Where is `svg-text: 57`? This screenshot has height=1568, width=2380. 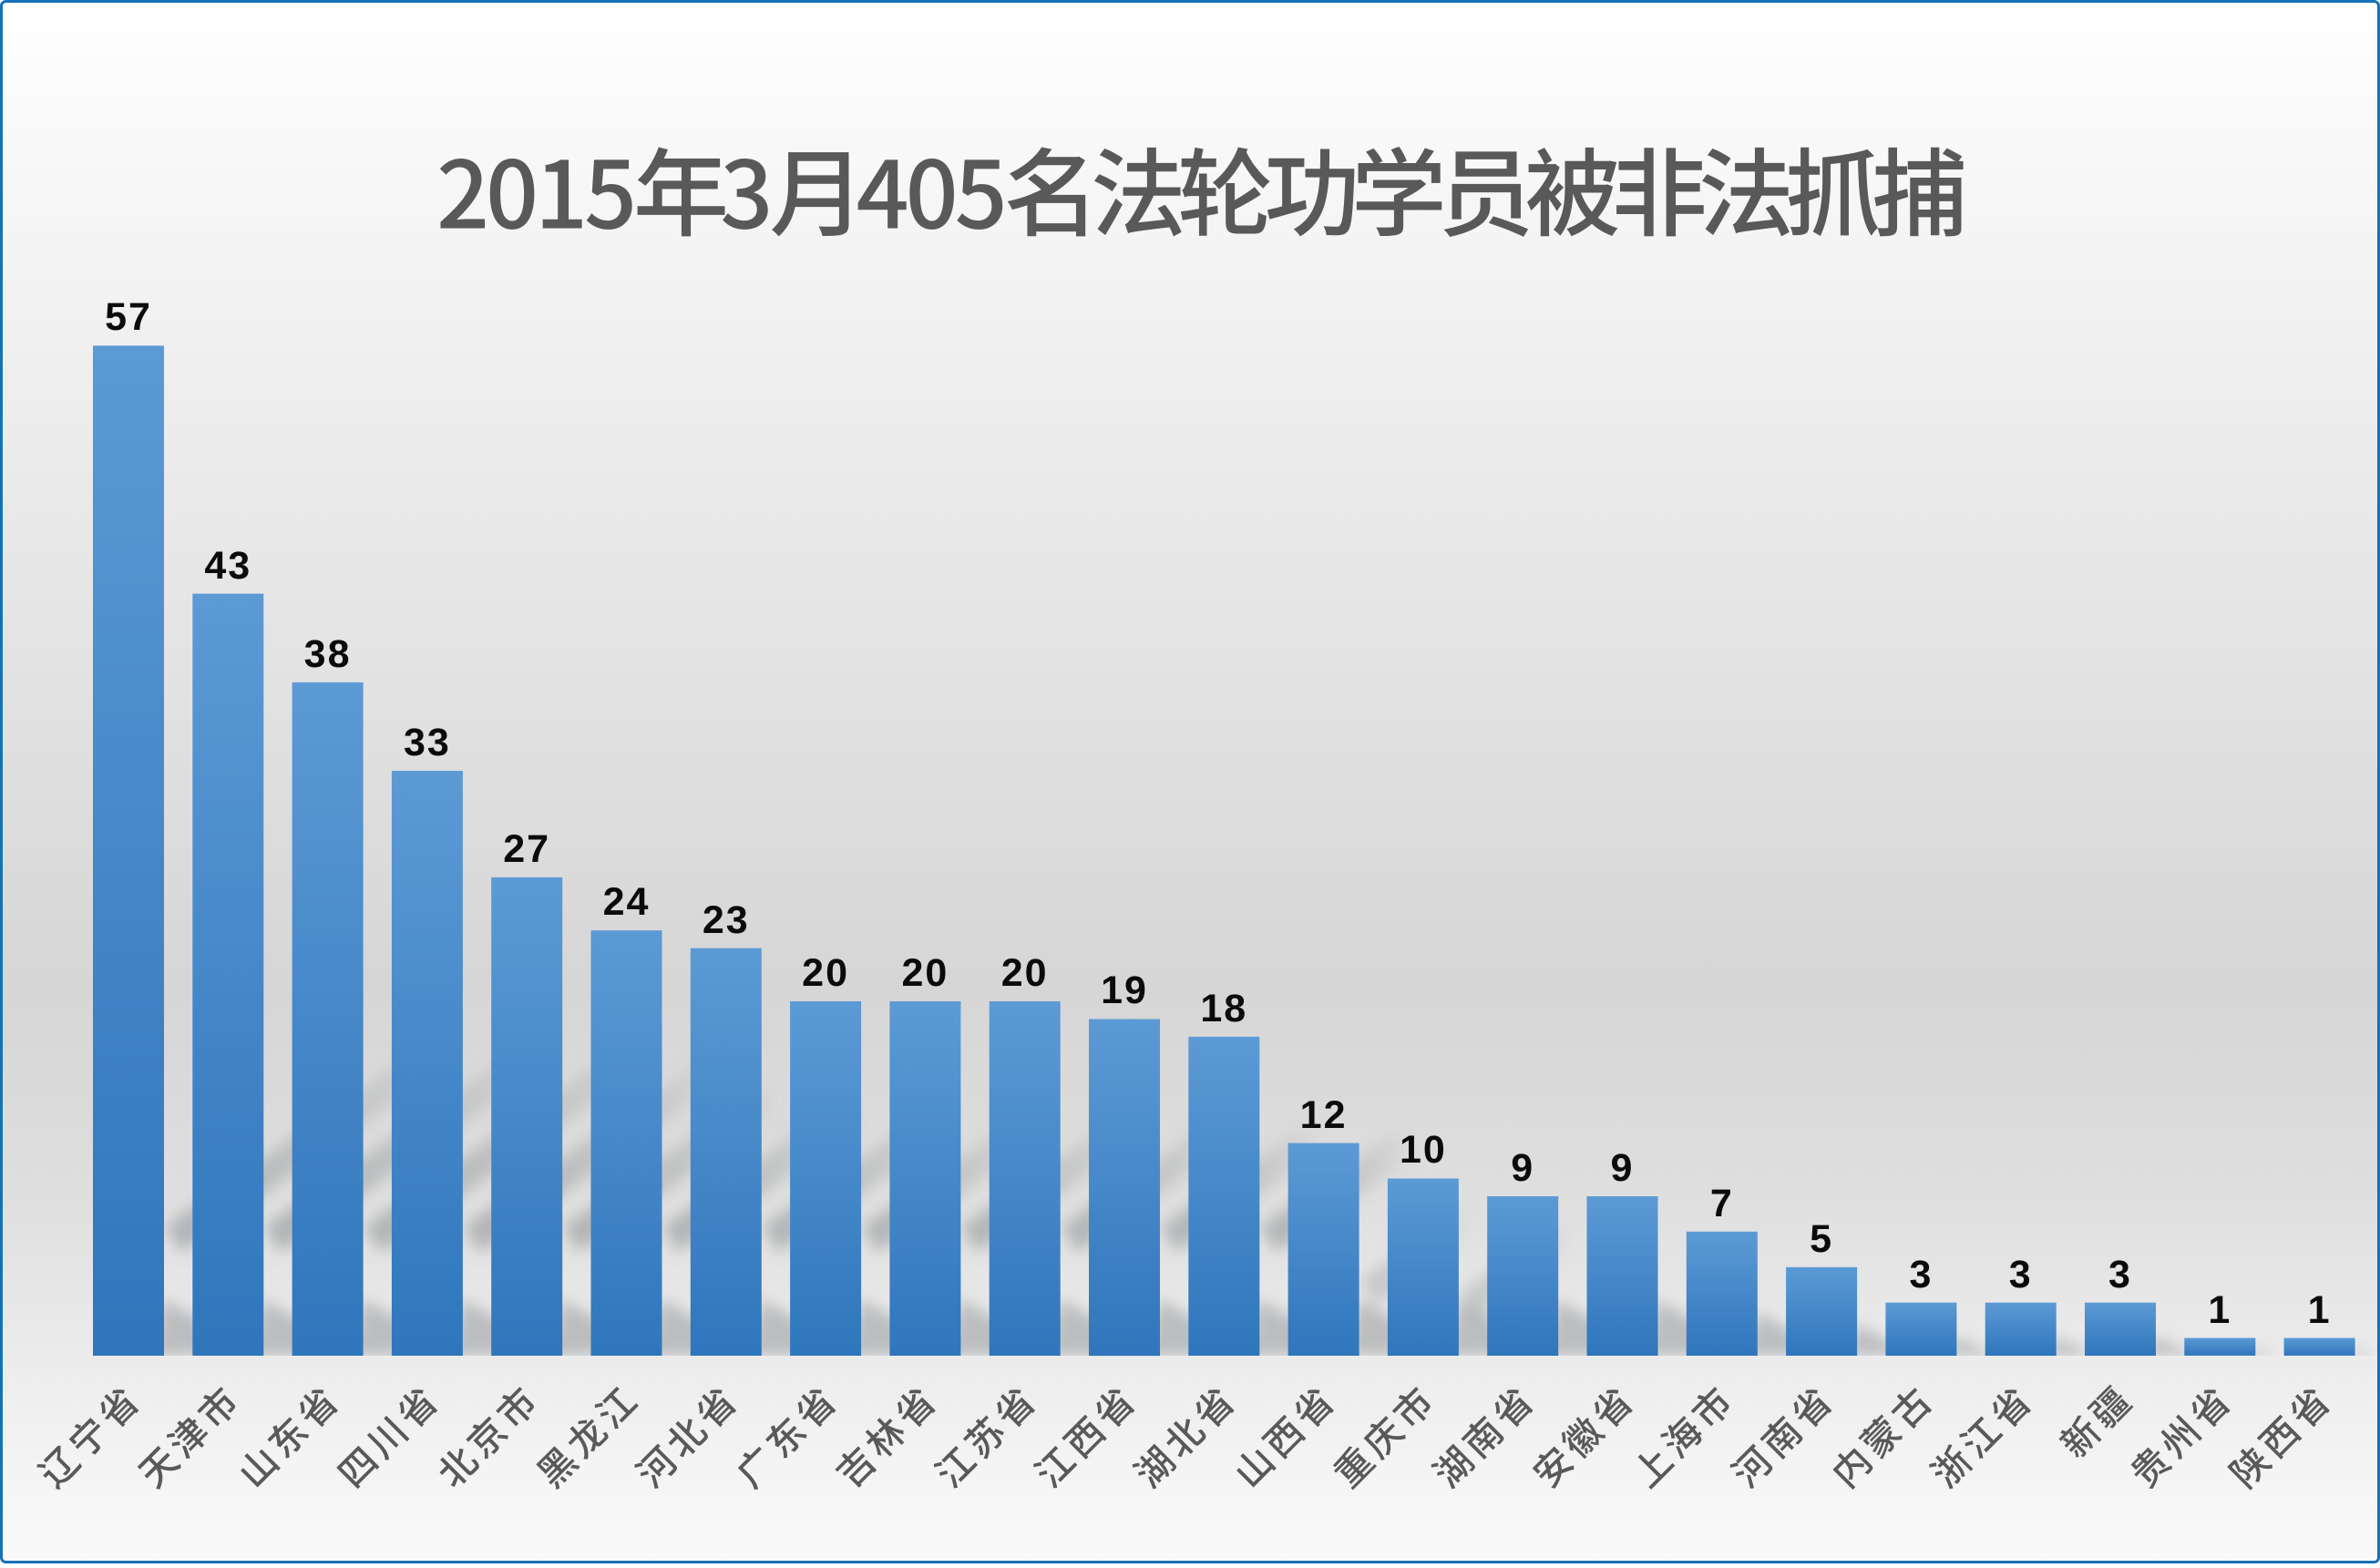
svg-text: 57 is located at coordinates (128, 317).